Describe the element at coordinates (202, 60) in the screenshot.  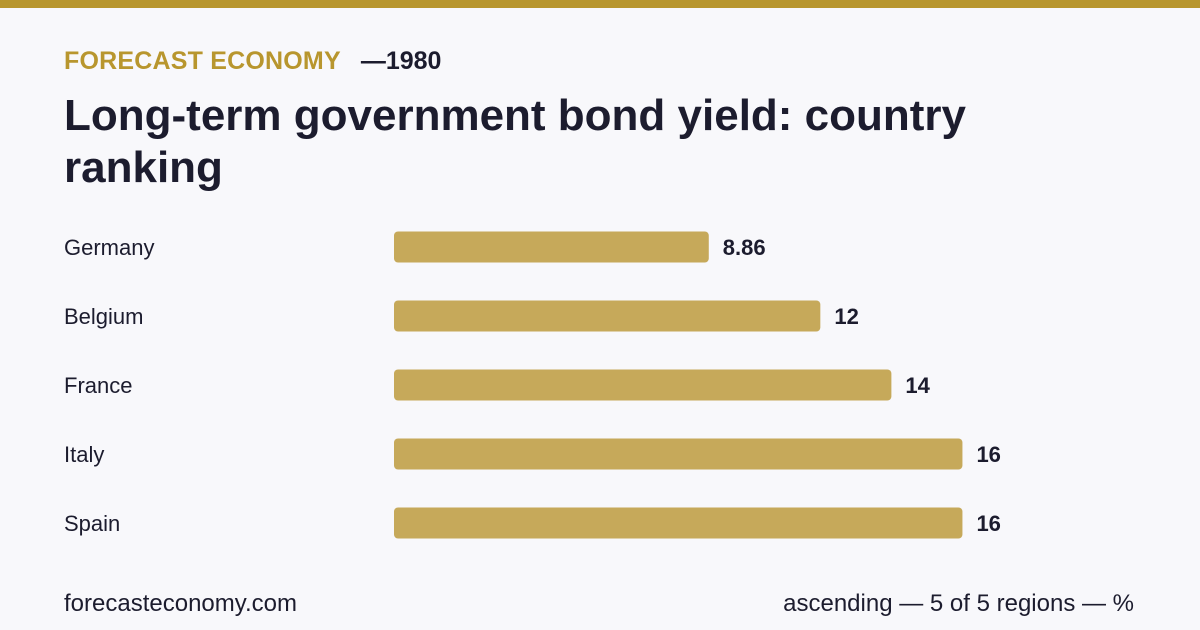
I see `brand-name: FORECAST ECONOMY` at that location.